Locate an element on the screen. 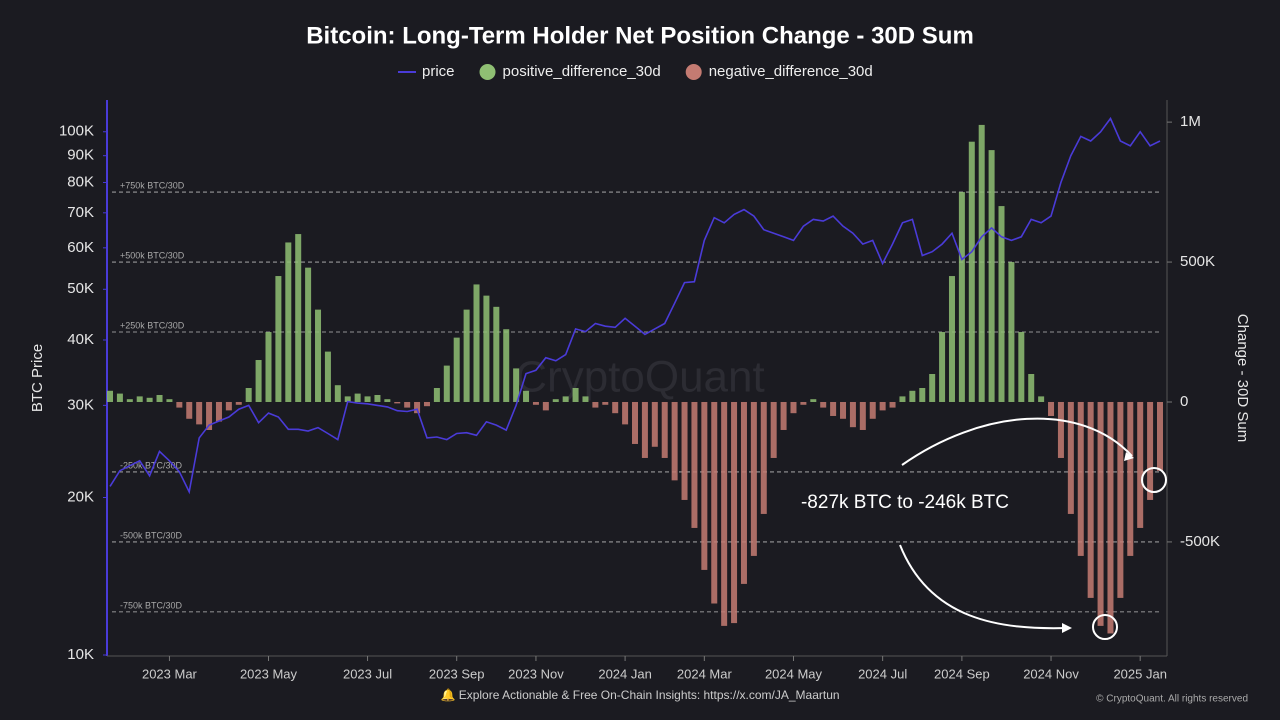 This screenshot has width=1280, height=720. y-tick-label: 90K is located at coordinates (80, 155).